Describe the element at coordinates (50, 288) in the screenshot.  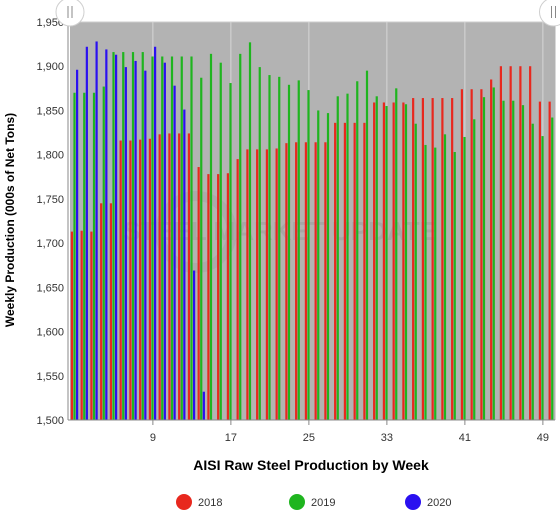
I see `y-tick-label: 1,650` at that location.